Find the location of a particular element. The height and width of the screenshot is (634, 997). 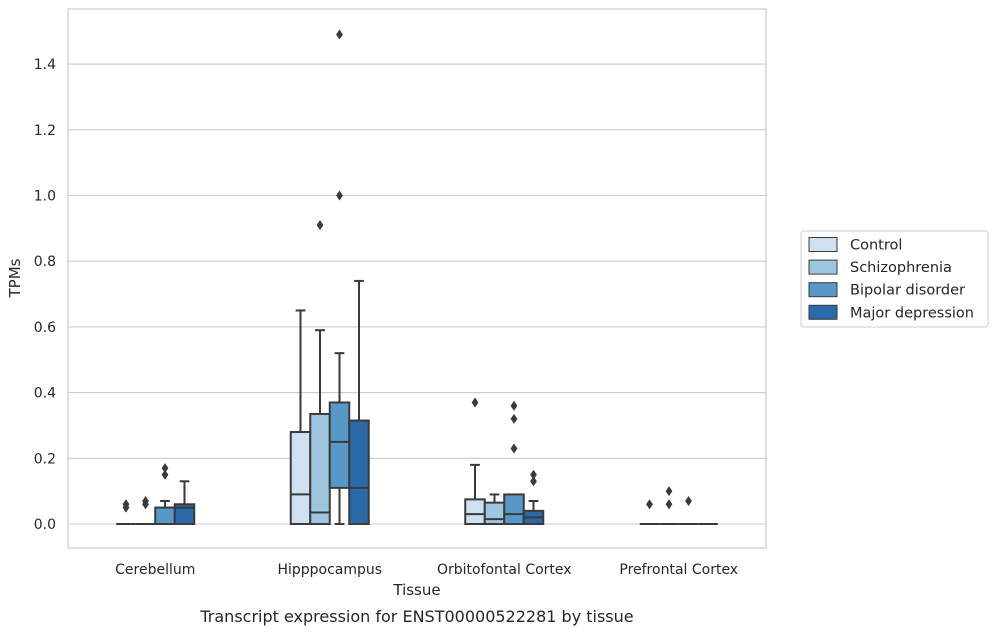

y-tick-label: 0.4 is located at coordinates (45, 394).